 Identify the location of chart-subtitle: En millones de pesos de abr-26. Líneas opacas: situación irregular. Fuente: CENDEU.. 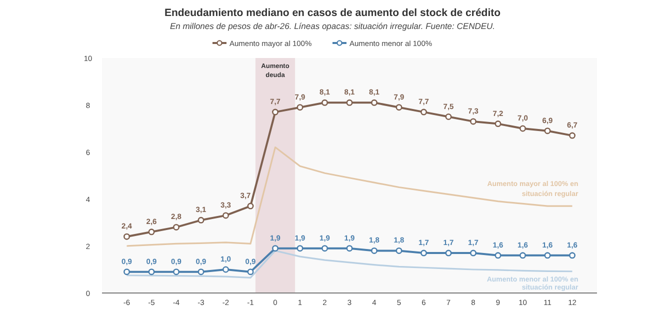
(333, 26).